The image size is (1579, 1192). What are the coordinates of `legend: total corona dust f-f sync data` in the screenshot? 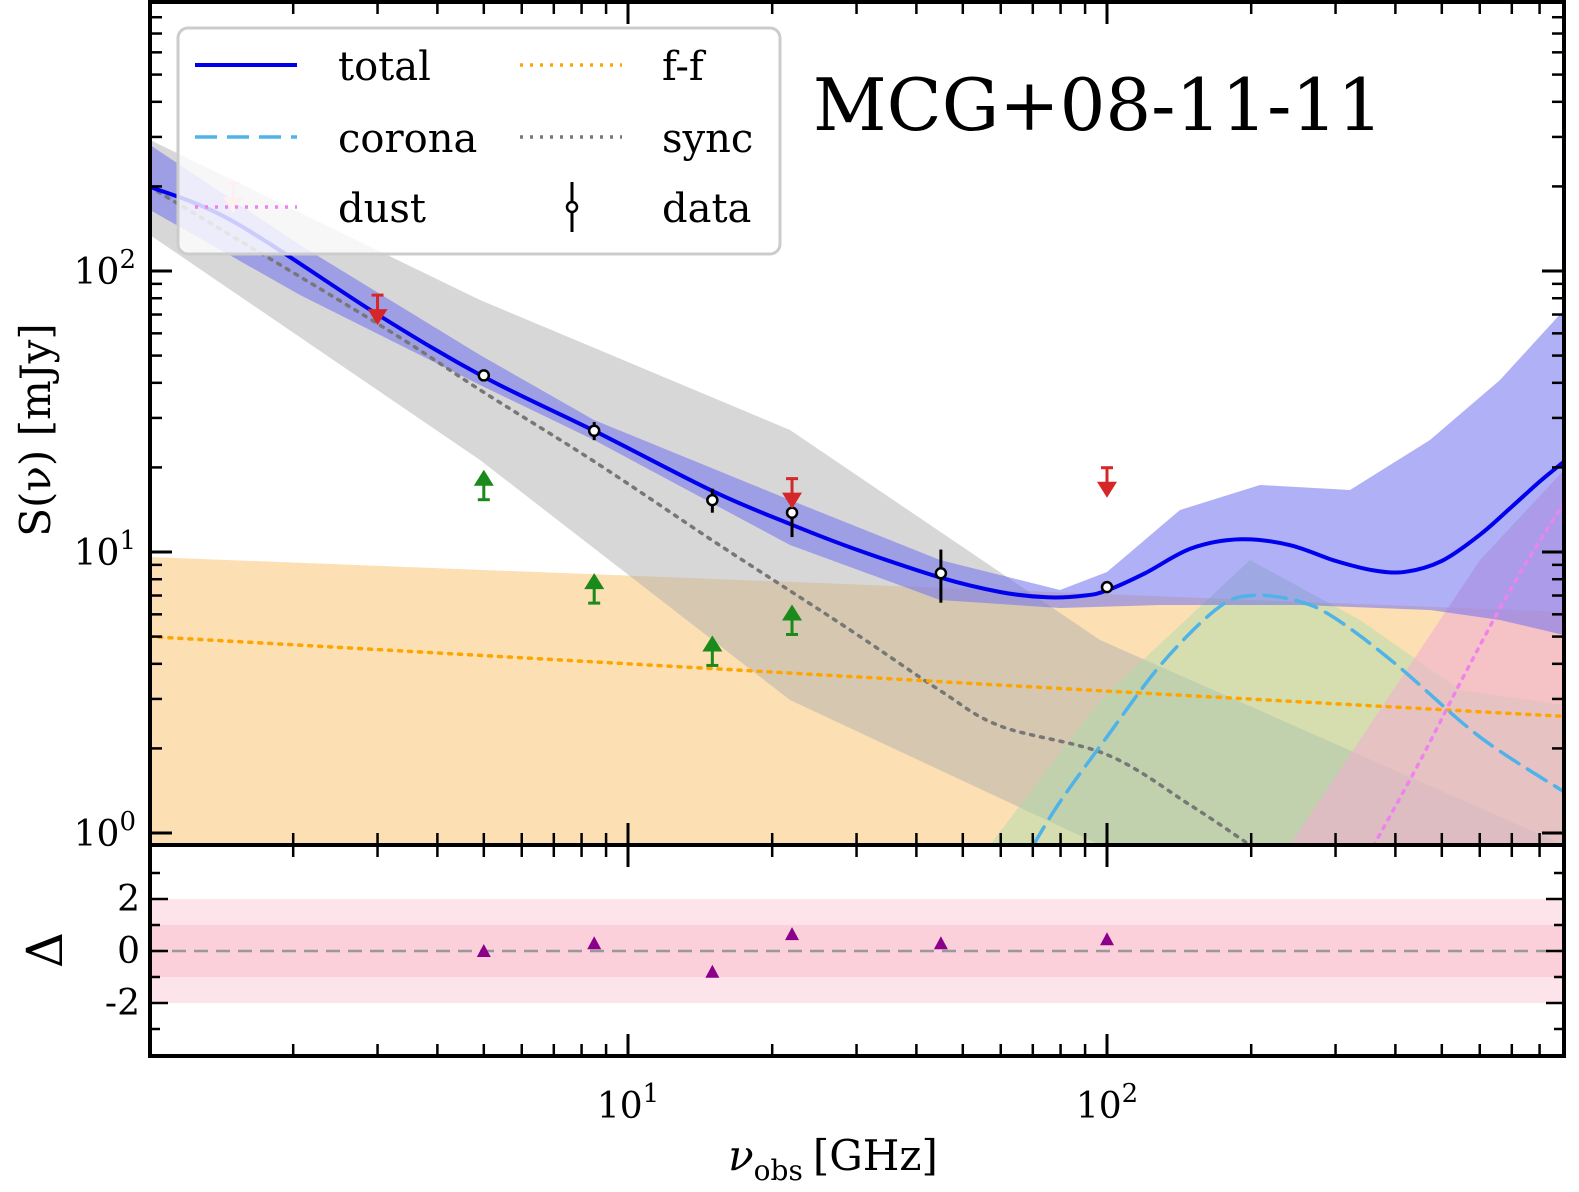 It's located at (479, 141).